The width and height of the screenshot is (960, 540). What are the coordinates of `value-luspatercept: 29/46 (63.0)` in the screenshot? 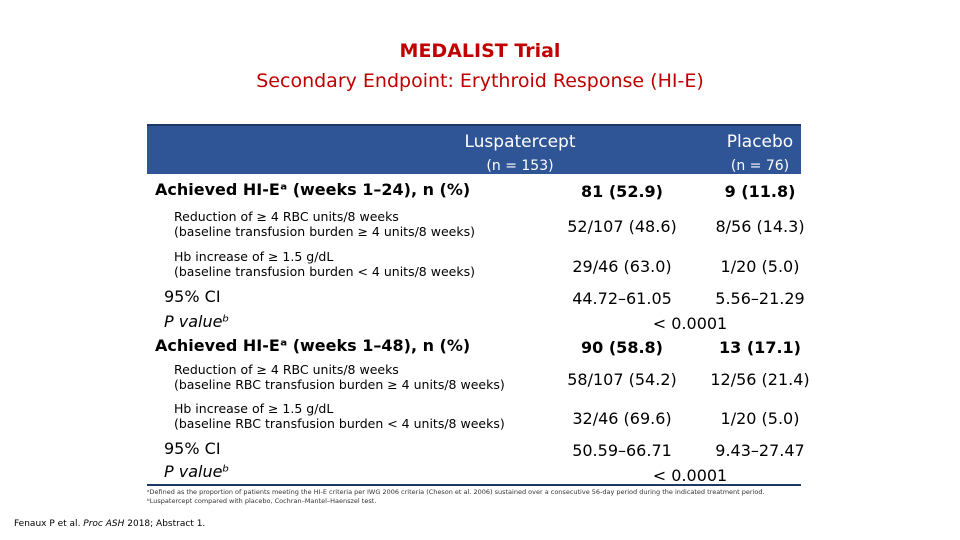 It's located at (622, 266).